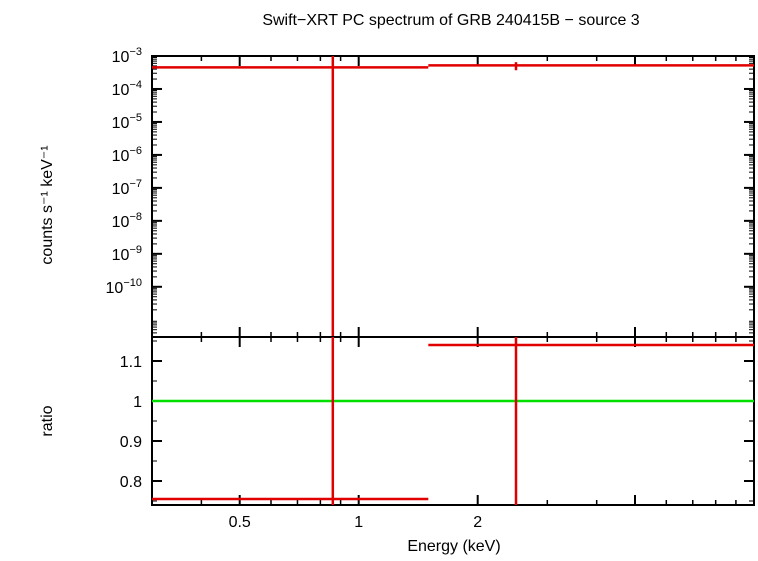 Image resolution: width=758 pixels, height=561 pixels. I want to click on y-tick-label: 10⁻⁷, so click(127, 188).